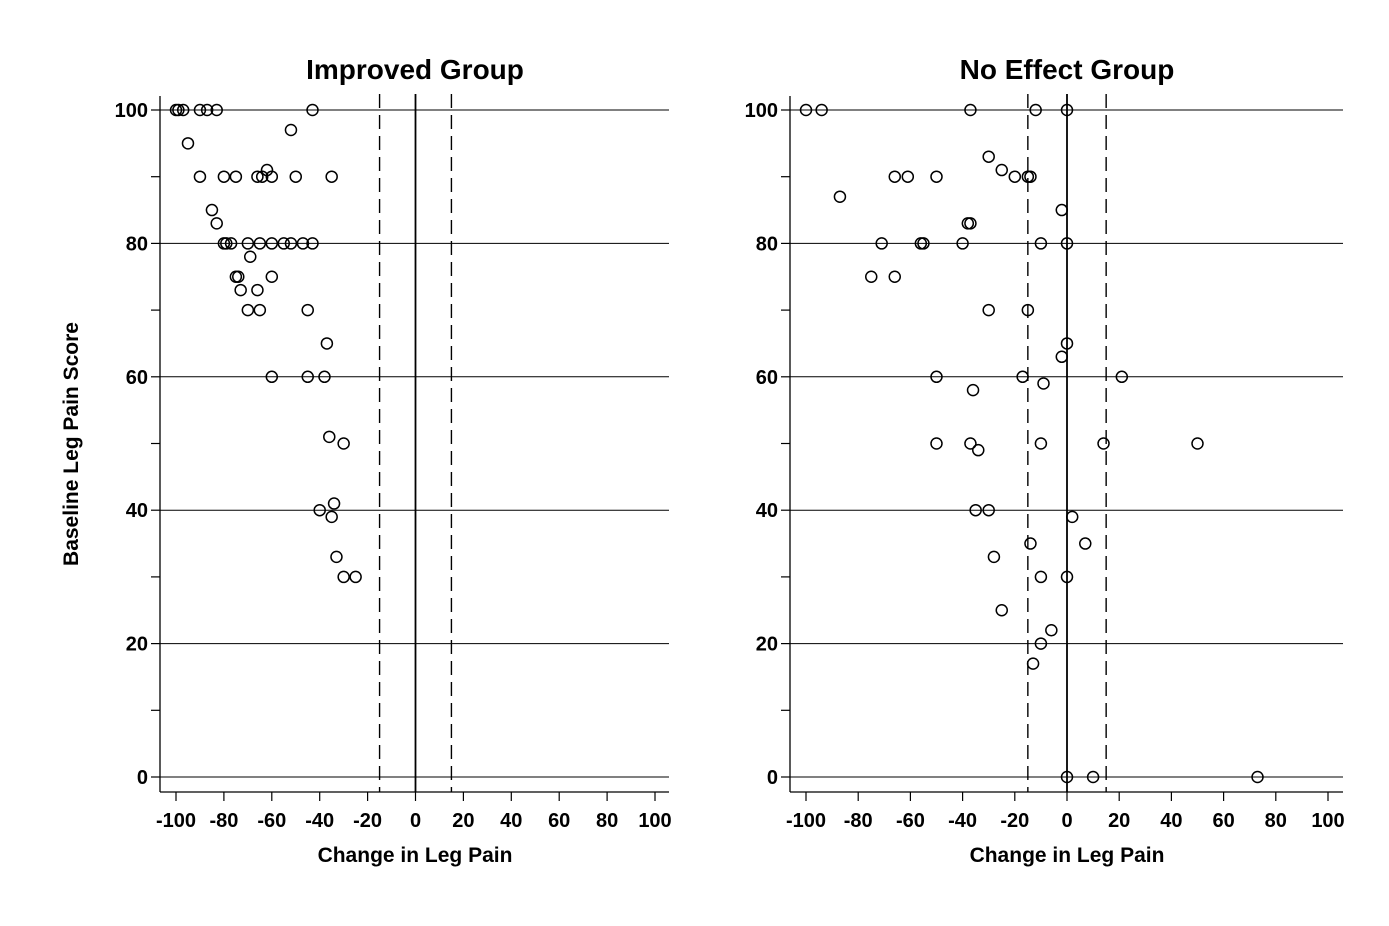  What do you see at coordinates (137, 645) in the screenshot?
I see `y-tick-label: 20` at bounding box center [137, 645].